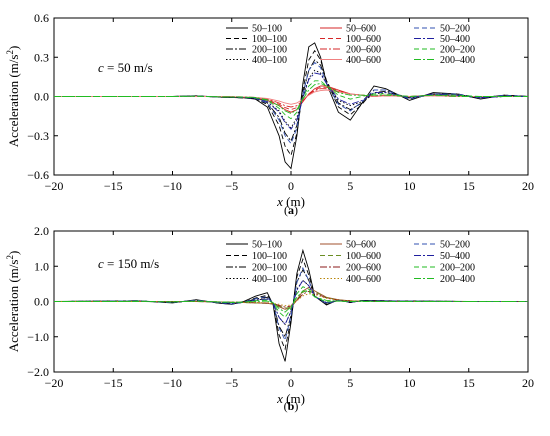  I want to click on y-tick-label: −2.0, so click(38, 372).